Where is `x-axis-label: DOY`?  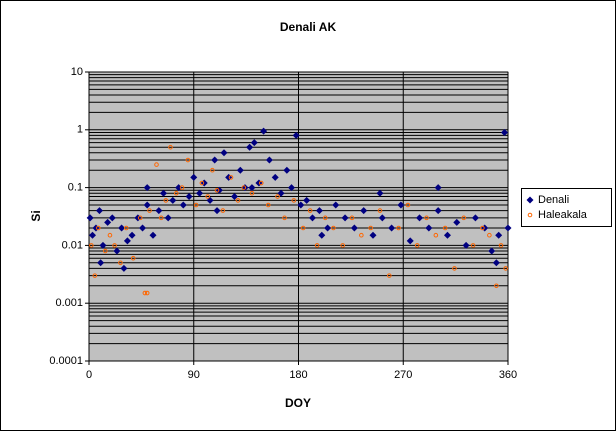
x-axis-label: DOY is located at coordinates (298, 403).